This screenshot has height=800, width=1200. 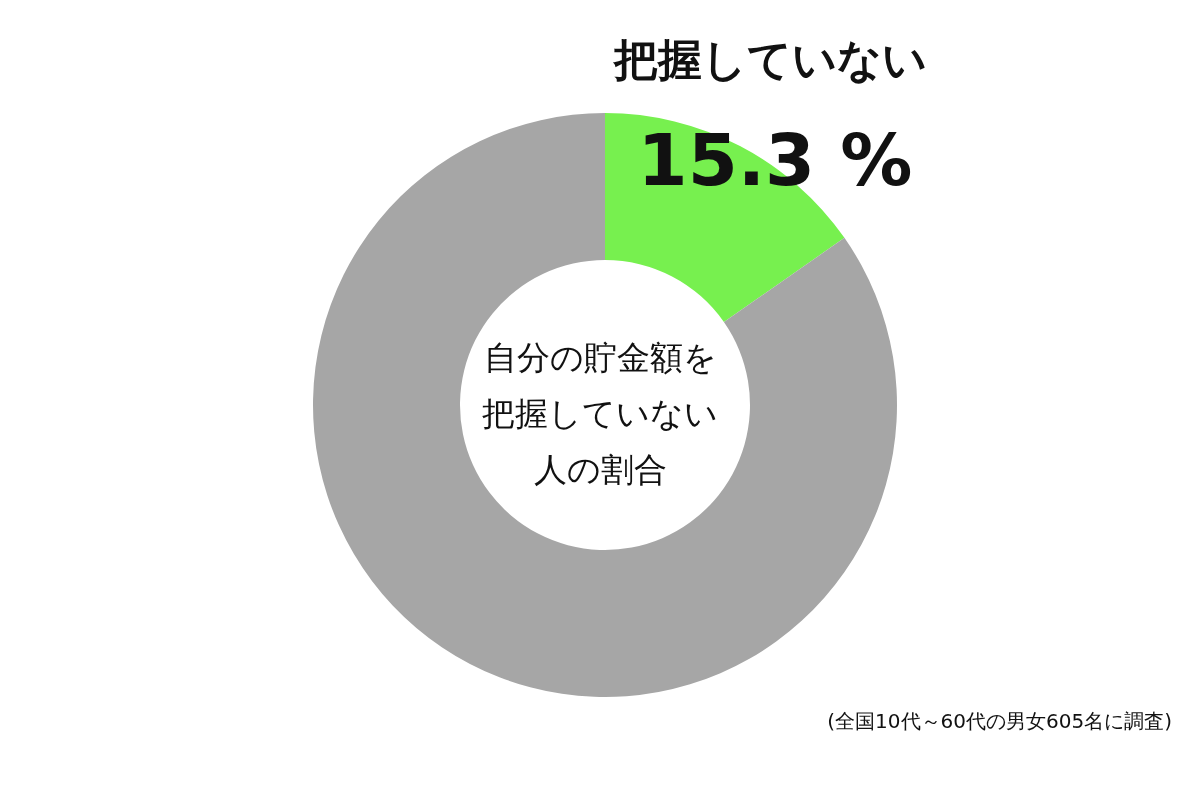 I want to click on text: 自分の貯金額を把握していない人の割合, so click(x=600, y=414).